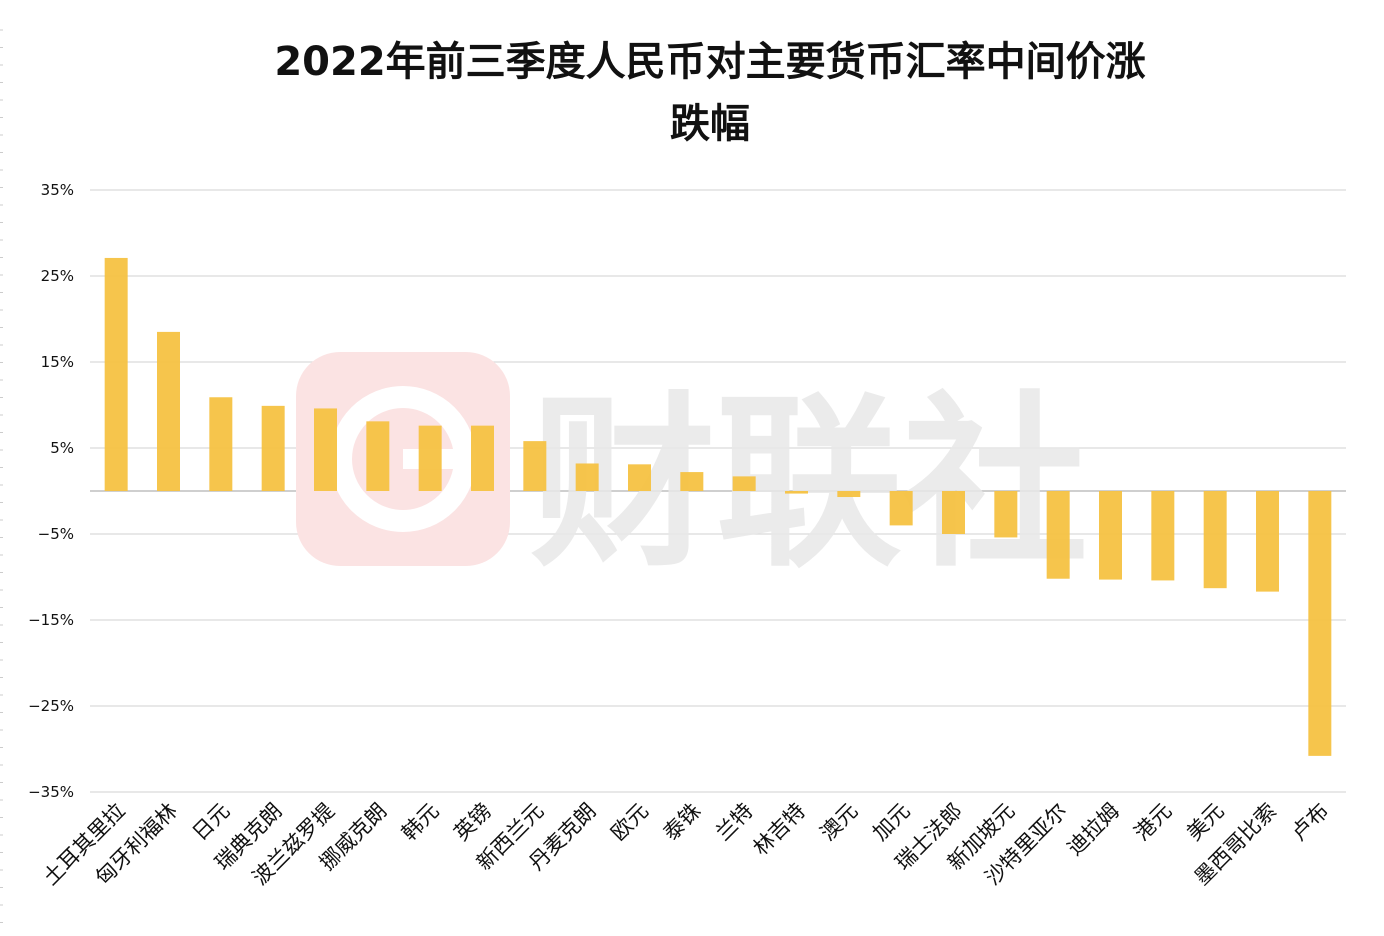 The height and width of the screenshot is (936, 1384). What do you see at coordinates (420, 822) in the screenshot?
I see `x-category-label: 韩元` at bounding box center [420, 822].